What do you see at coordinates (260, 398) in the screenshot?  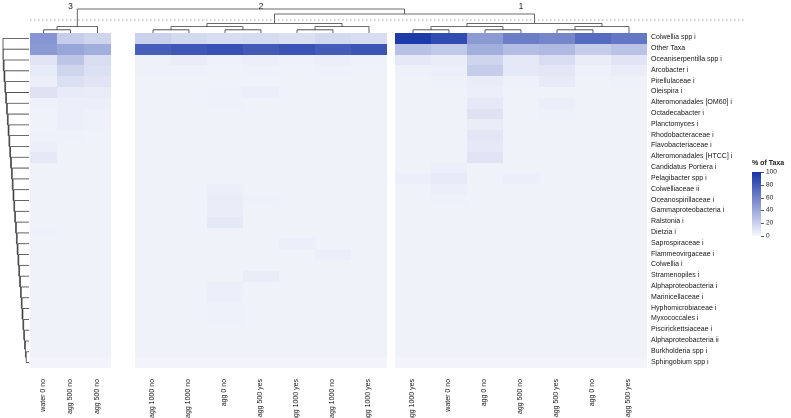 I see `col-label: agg 500 yes` at bounding box center [260, 398].